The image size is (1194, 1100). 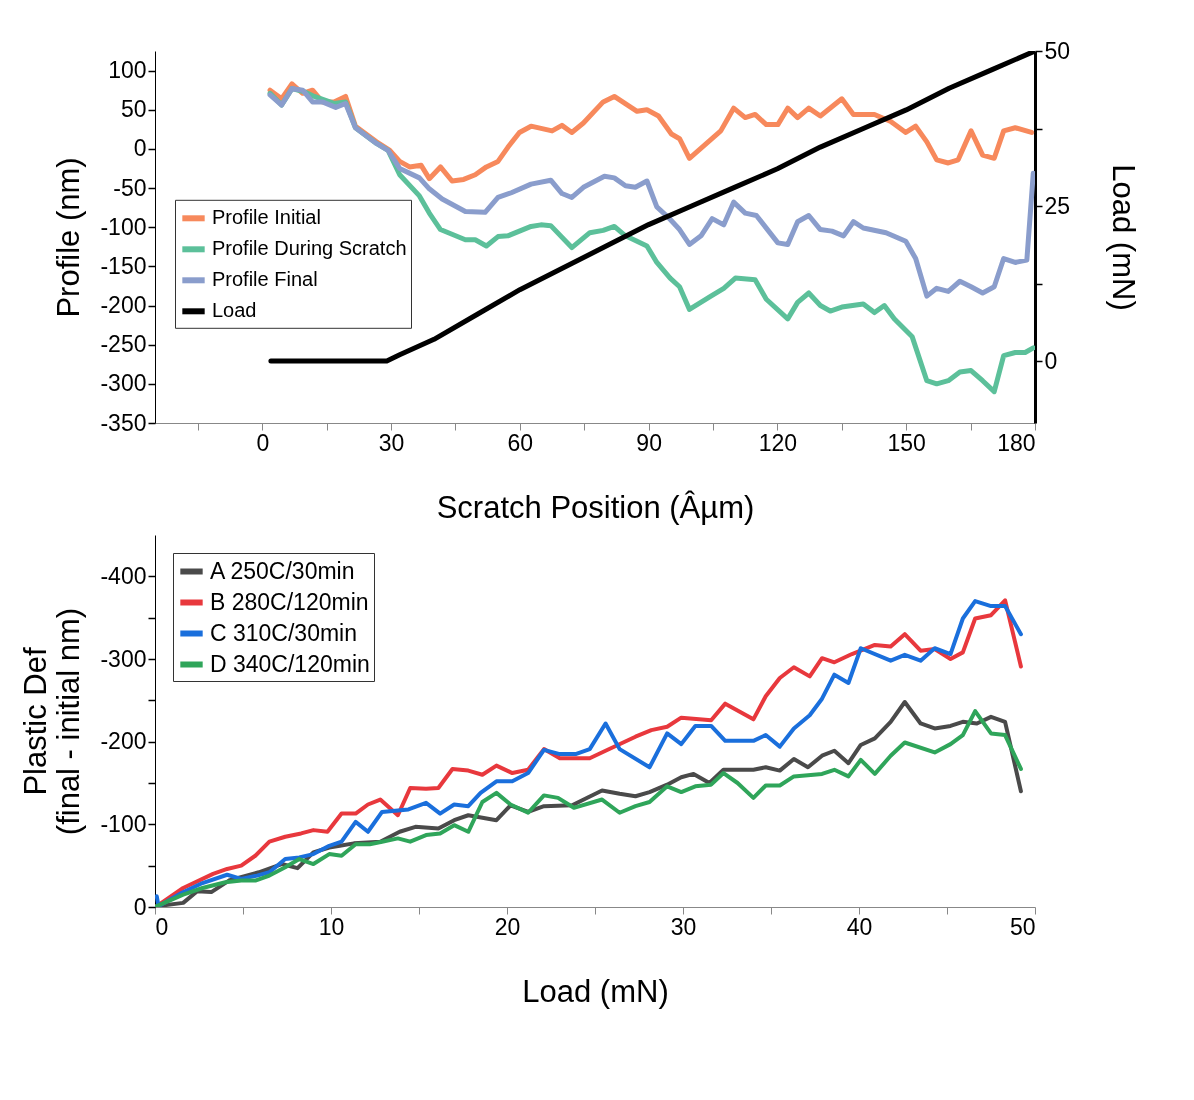 What do you see at coordinates (290, 663) in the screenshot?
I see `legend-label: D 340C/120min` at bounding box center [290, 663].